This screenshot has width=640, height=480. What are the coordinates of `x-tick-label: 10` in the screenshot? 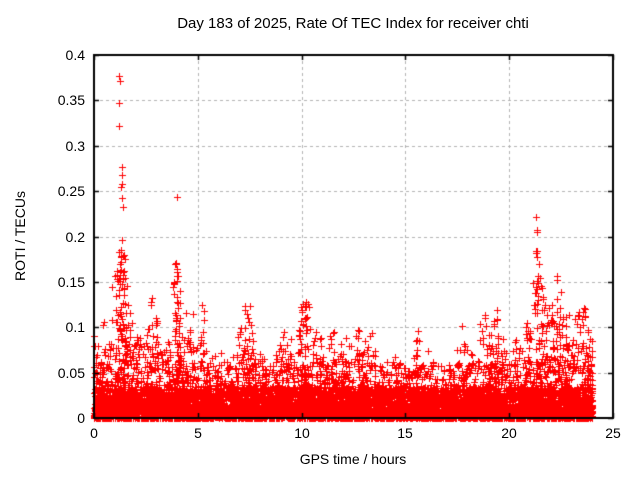 It's located at (302, 433).